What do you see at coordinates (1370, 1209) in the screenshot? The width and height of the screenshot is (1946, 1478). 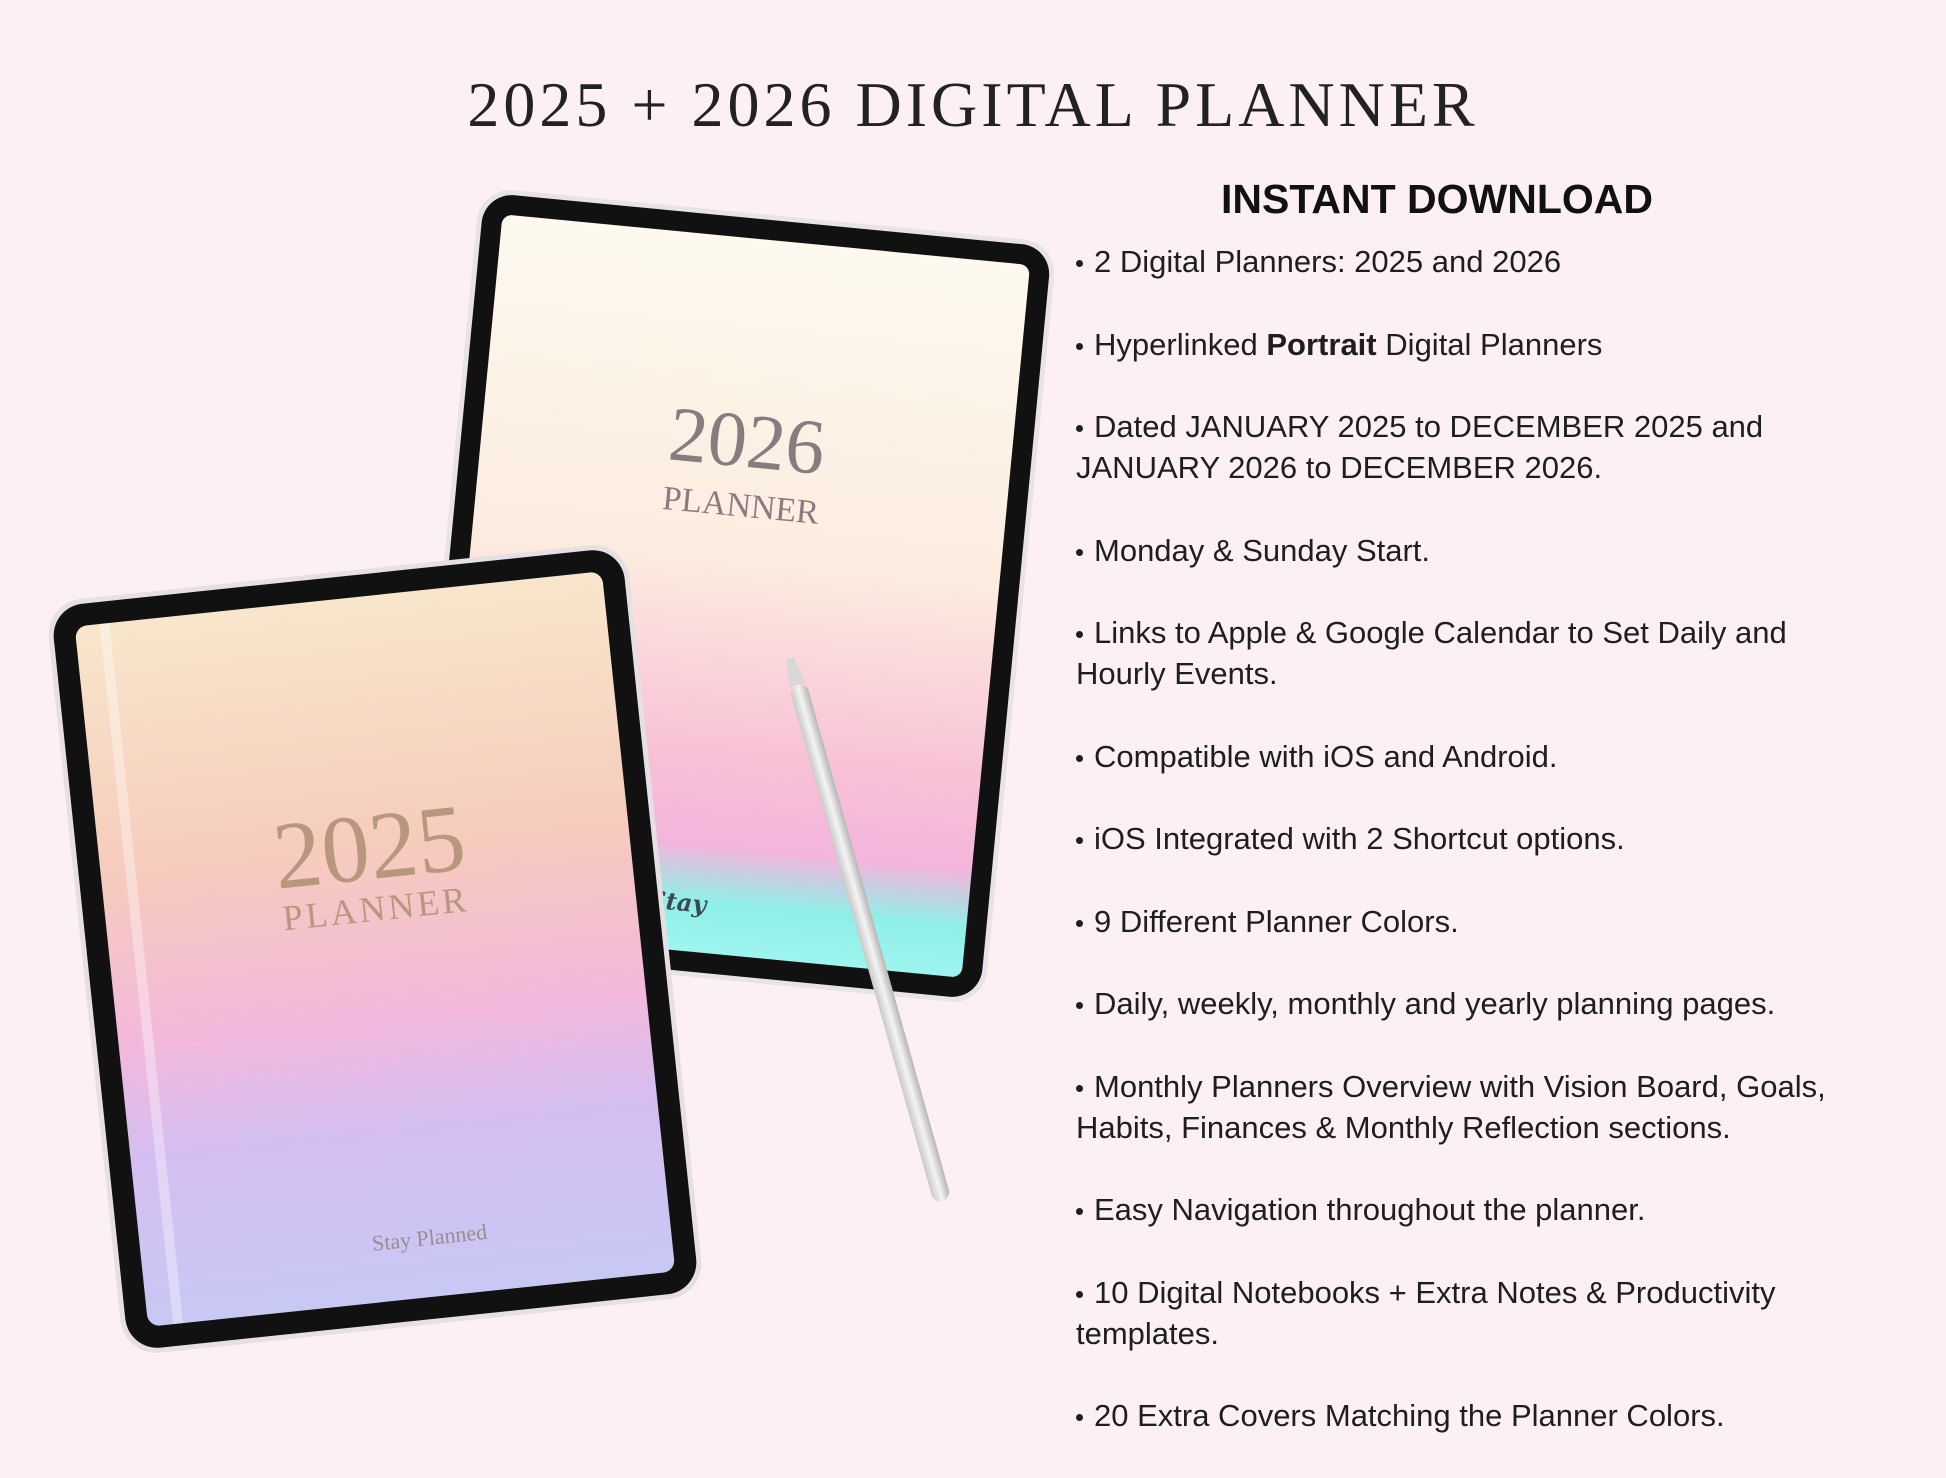 I see `feature-text: Easy Navigation throughout the planner.` at bounding box center [1370, 1209].